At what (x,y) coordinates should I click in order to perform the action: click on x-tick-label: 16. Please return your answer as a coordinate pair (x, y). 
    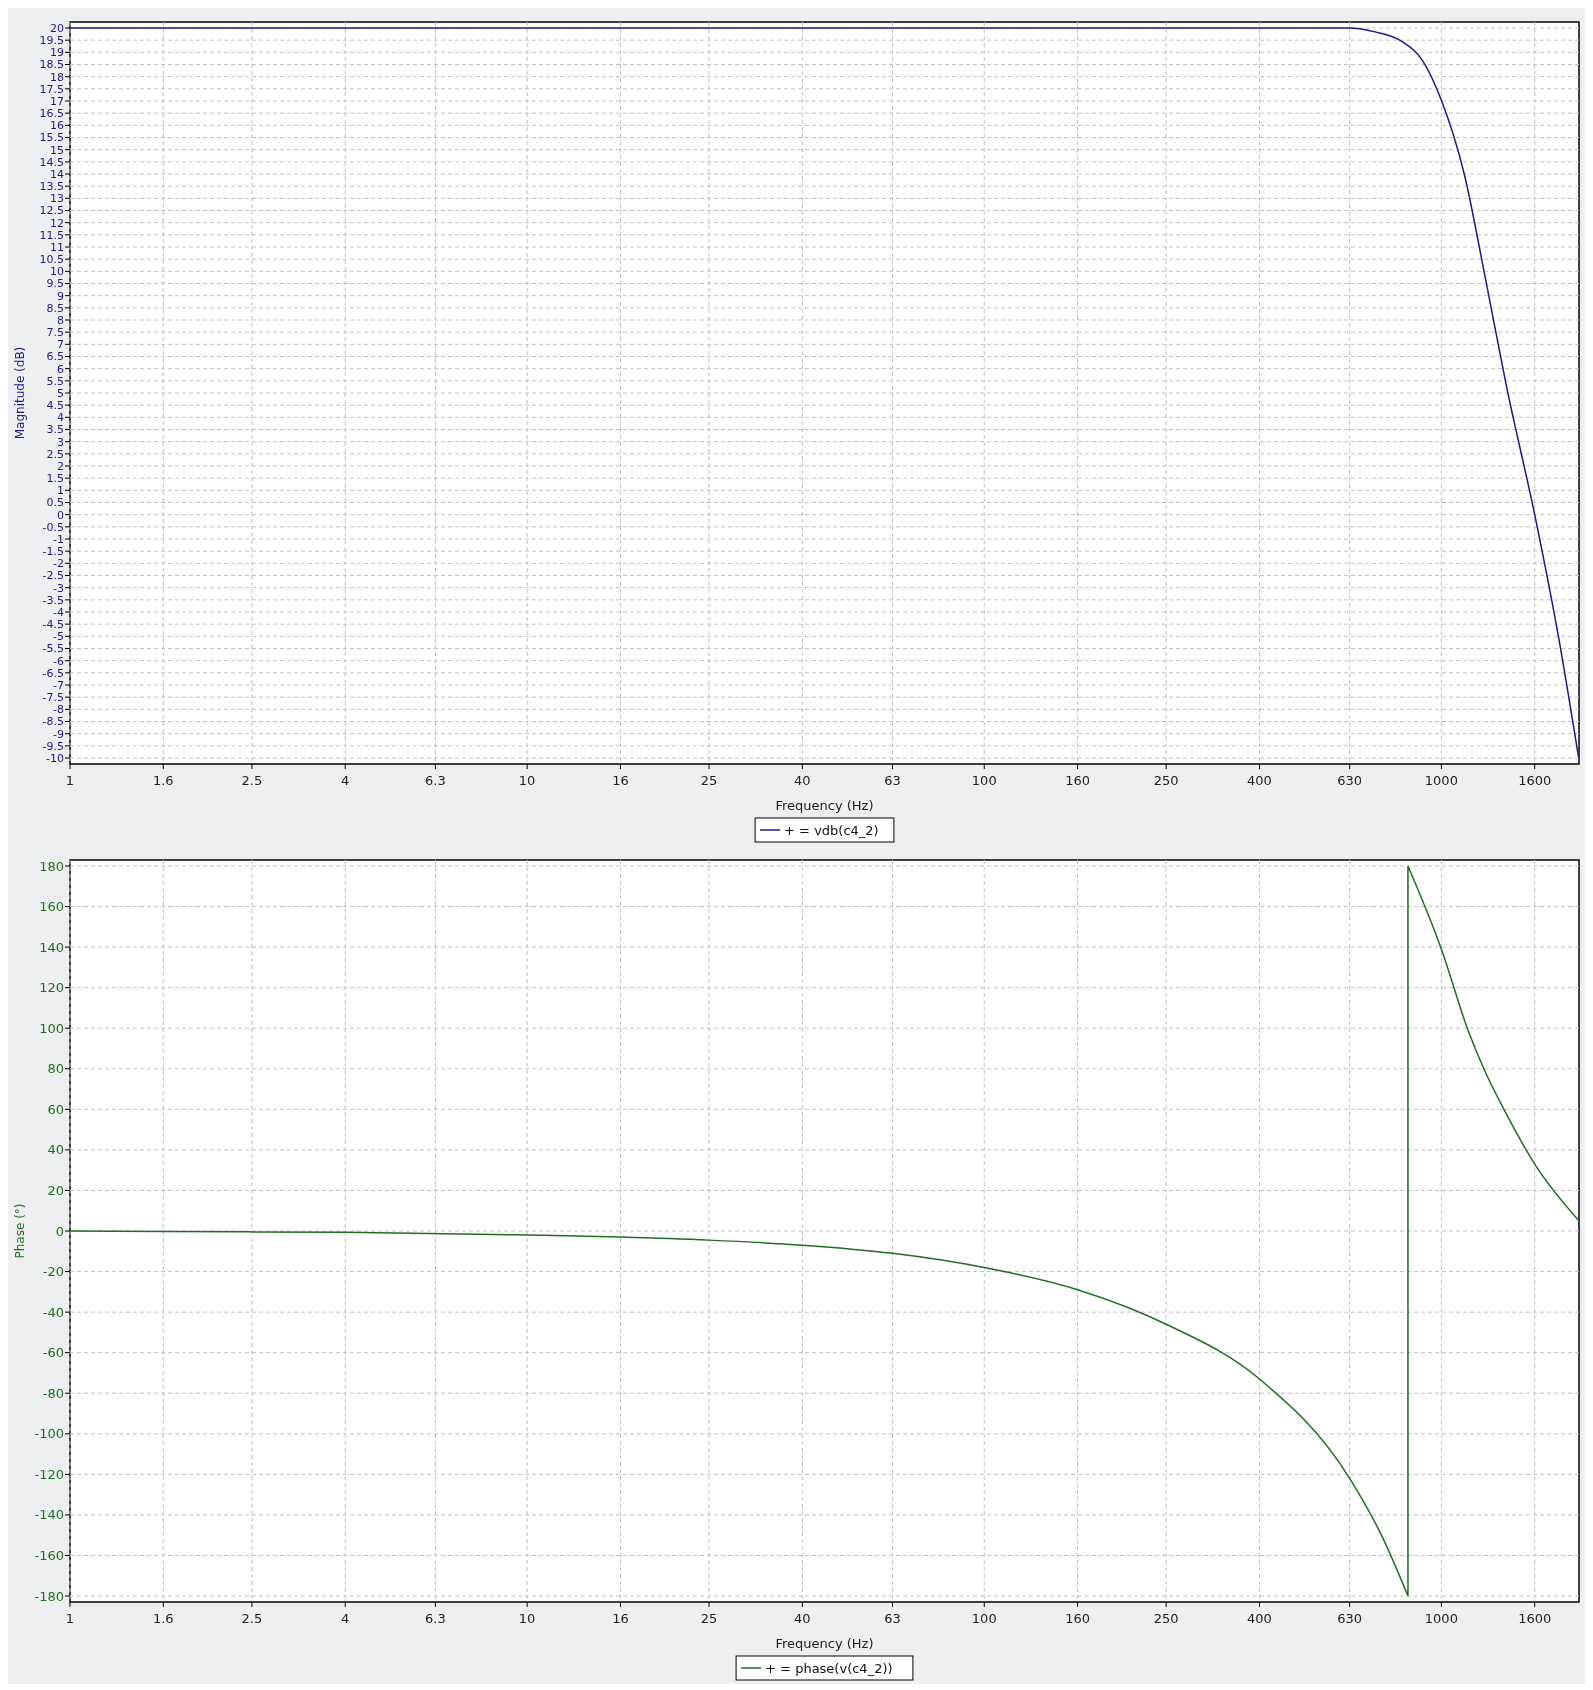
    Looking at the image, I should click on (620, 780).